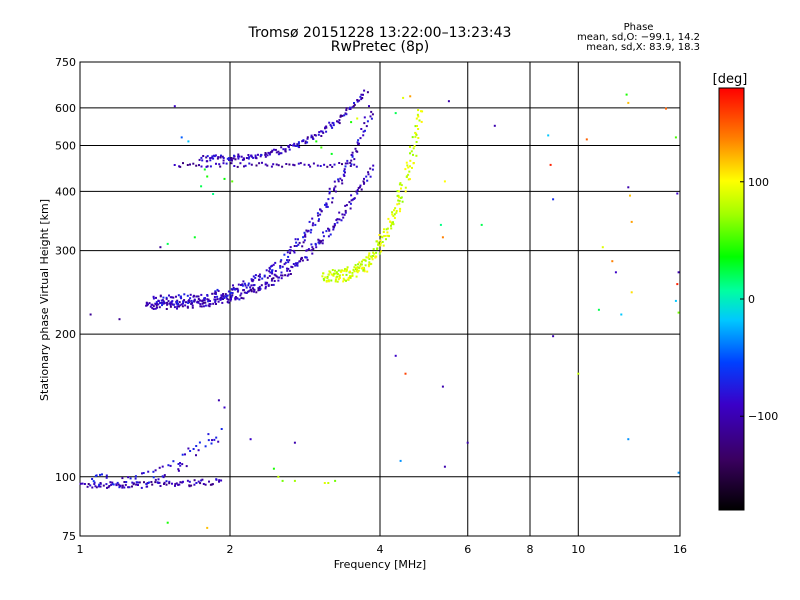 Image resolution: width=800 pixels, height=600 pixels. Describe the element at coordinates (65, 62) in the screenshot. I see `y-tick-label: 750` at that location.